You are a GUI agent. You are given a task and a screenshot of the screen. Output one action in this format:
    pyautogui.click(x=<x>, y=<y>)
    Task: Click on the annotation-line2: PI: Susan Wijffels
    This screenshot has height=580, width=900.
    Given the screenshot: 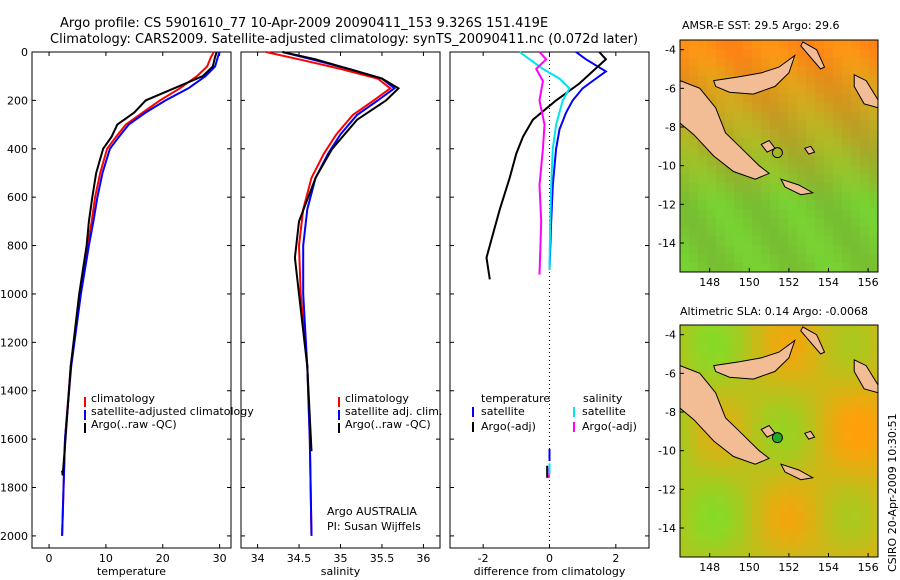 What is the action you would take?
    pyautogui.click(x=374, y=526)
    